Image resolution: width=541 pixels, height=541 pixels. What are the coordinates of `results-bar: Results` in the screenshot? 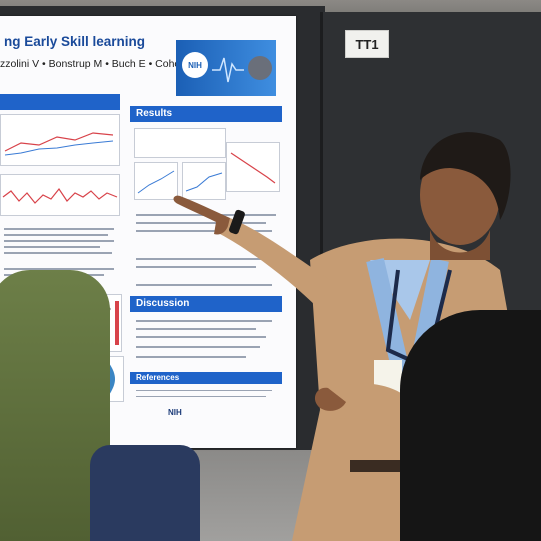 It's located at (206, 114).